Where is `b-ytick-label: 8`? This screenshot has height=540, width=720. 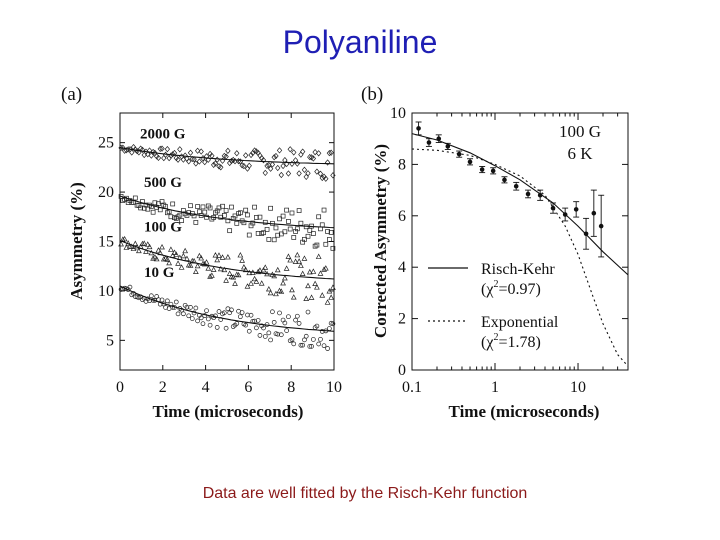
b-ytick-label: 8 is located at coordinates (402, 164).